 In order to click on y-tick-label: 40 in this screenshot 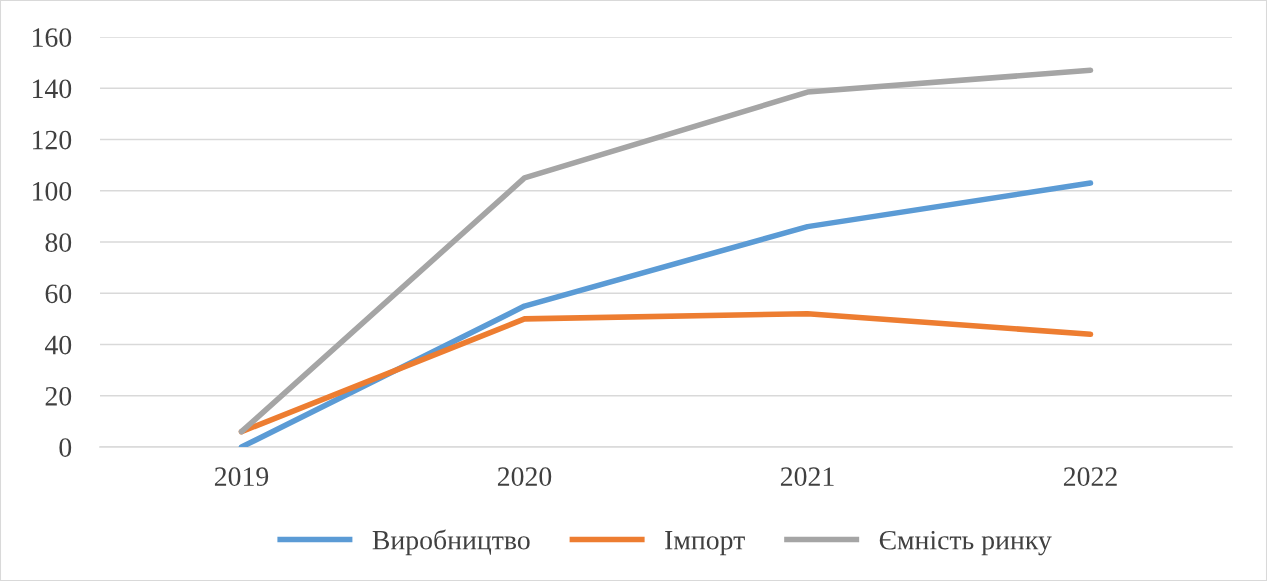, I will do `click(58, 345)`.